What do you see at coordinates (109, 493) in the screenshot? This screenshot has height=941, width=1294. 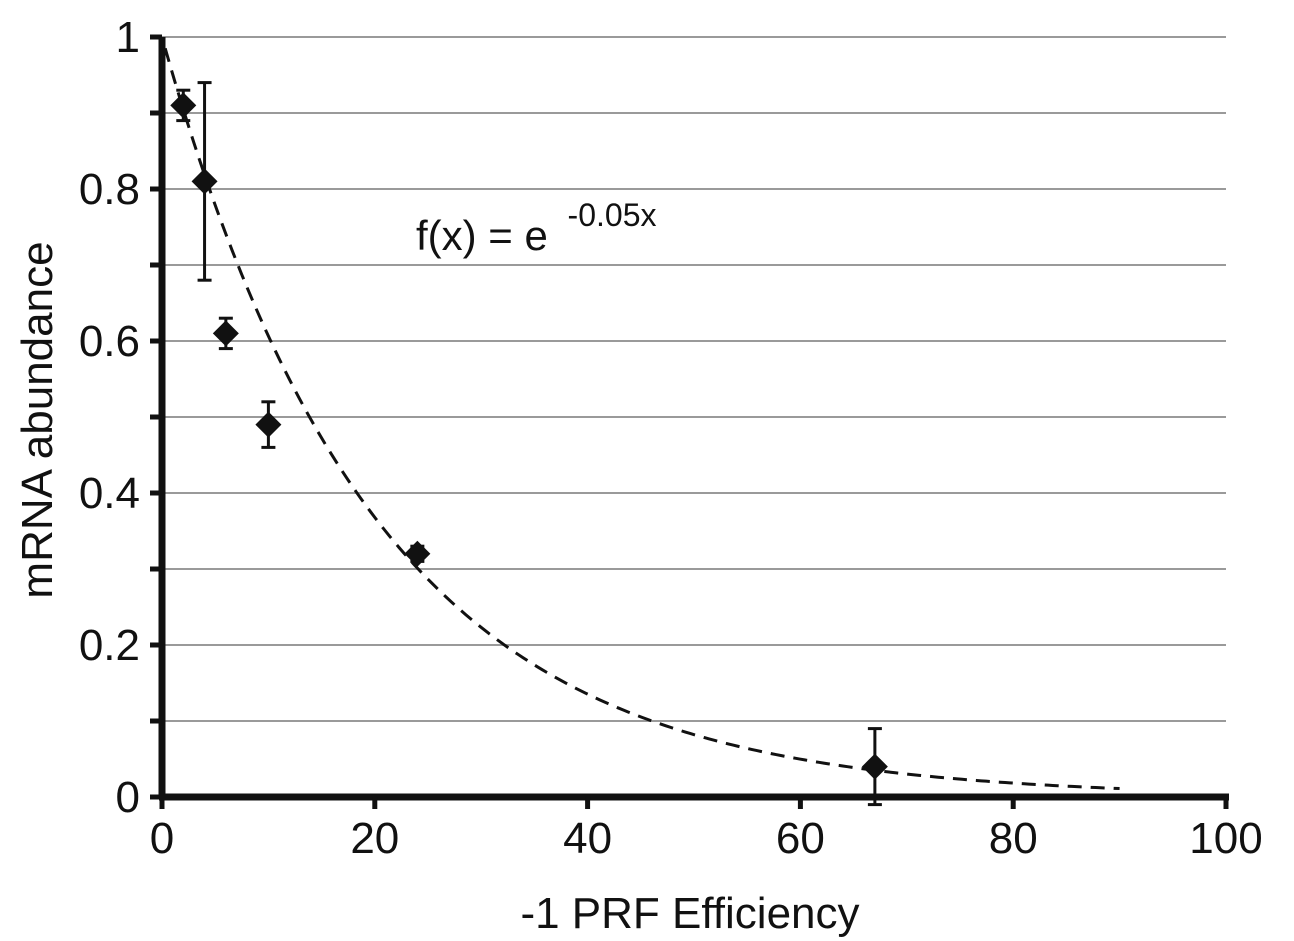 I see `y-tick-label: 0.4` at bounding box center [109, 493].